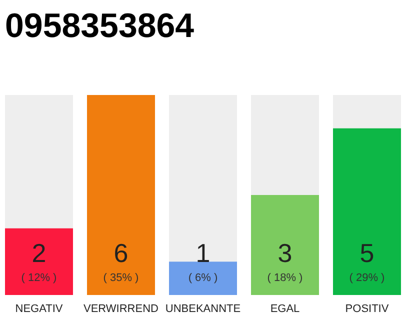  Describe the element at coordinates (121, 278) in the screenshot. I see `annotation: ( 35% )` at that location.